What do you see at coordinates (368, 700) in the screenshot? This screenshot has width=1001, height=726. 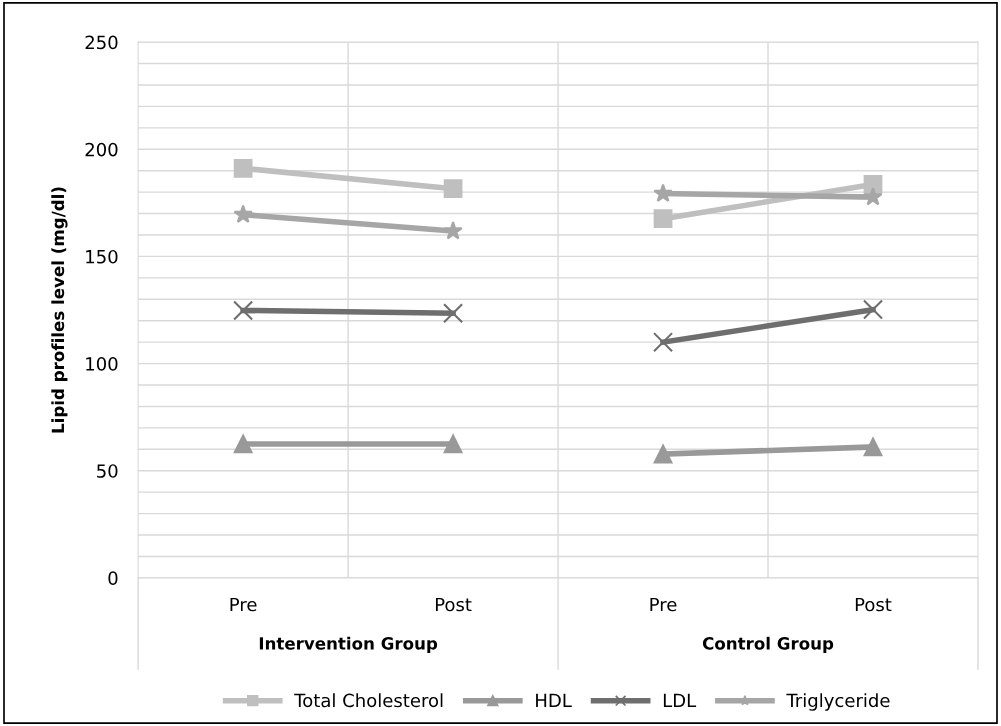 I see `legend-label: Total Cholesterol` at bounding box center [368, 700].